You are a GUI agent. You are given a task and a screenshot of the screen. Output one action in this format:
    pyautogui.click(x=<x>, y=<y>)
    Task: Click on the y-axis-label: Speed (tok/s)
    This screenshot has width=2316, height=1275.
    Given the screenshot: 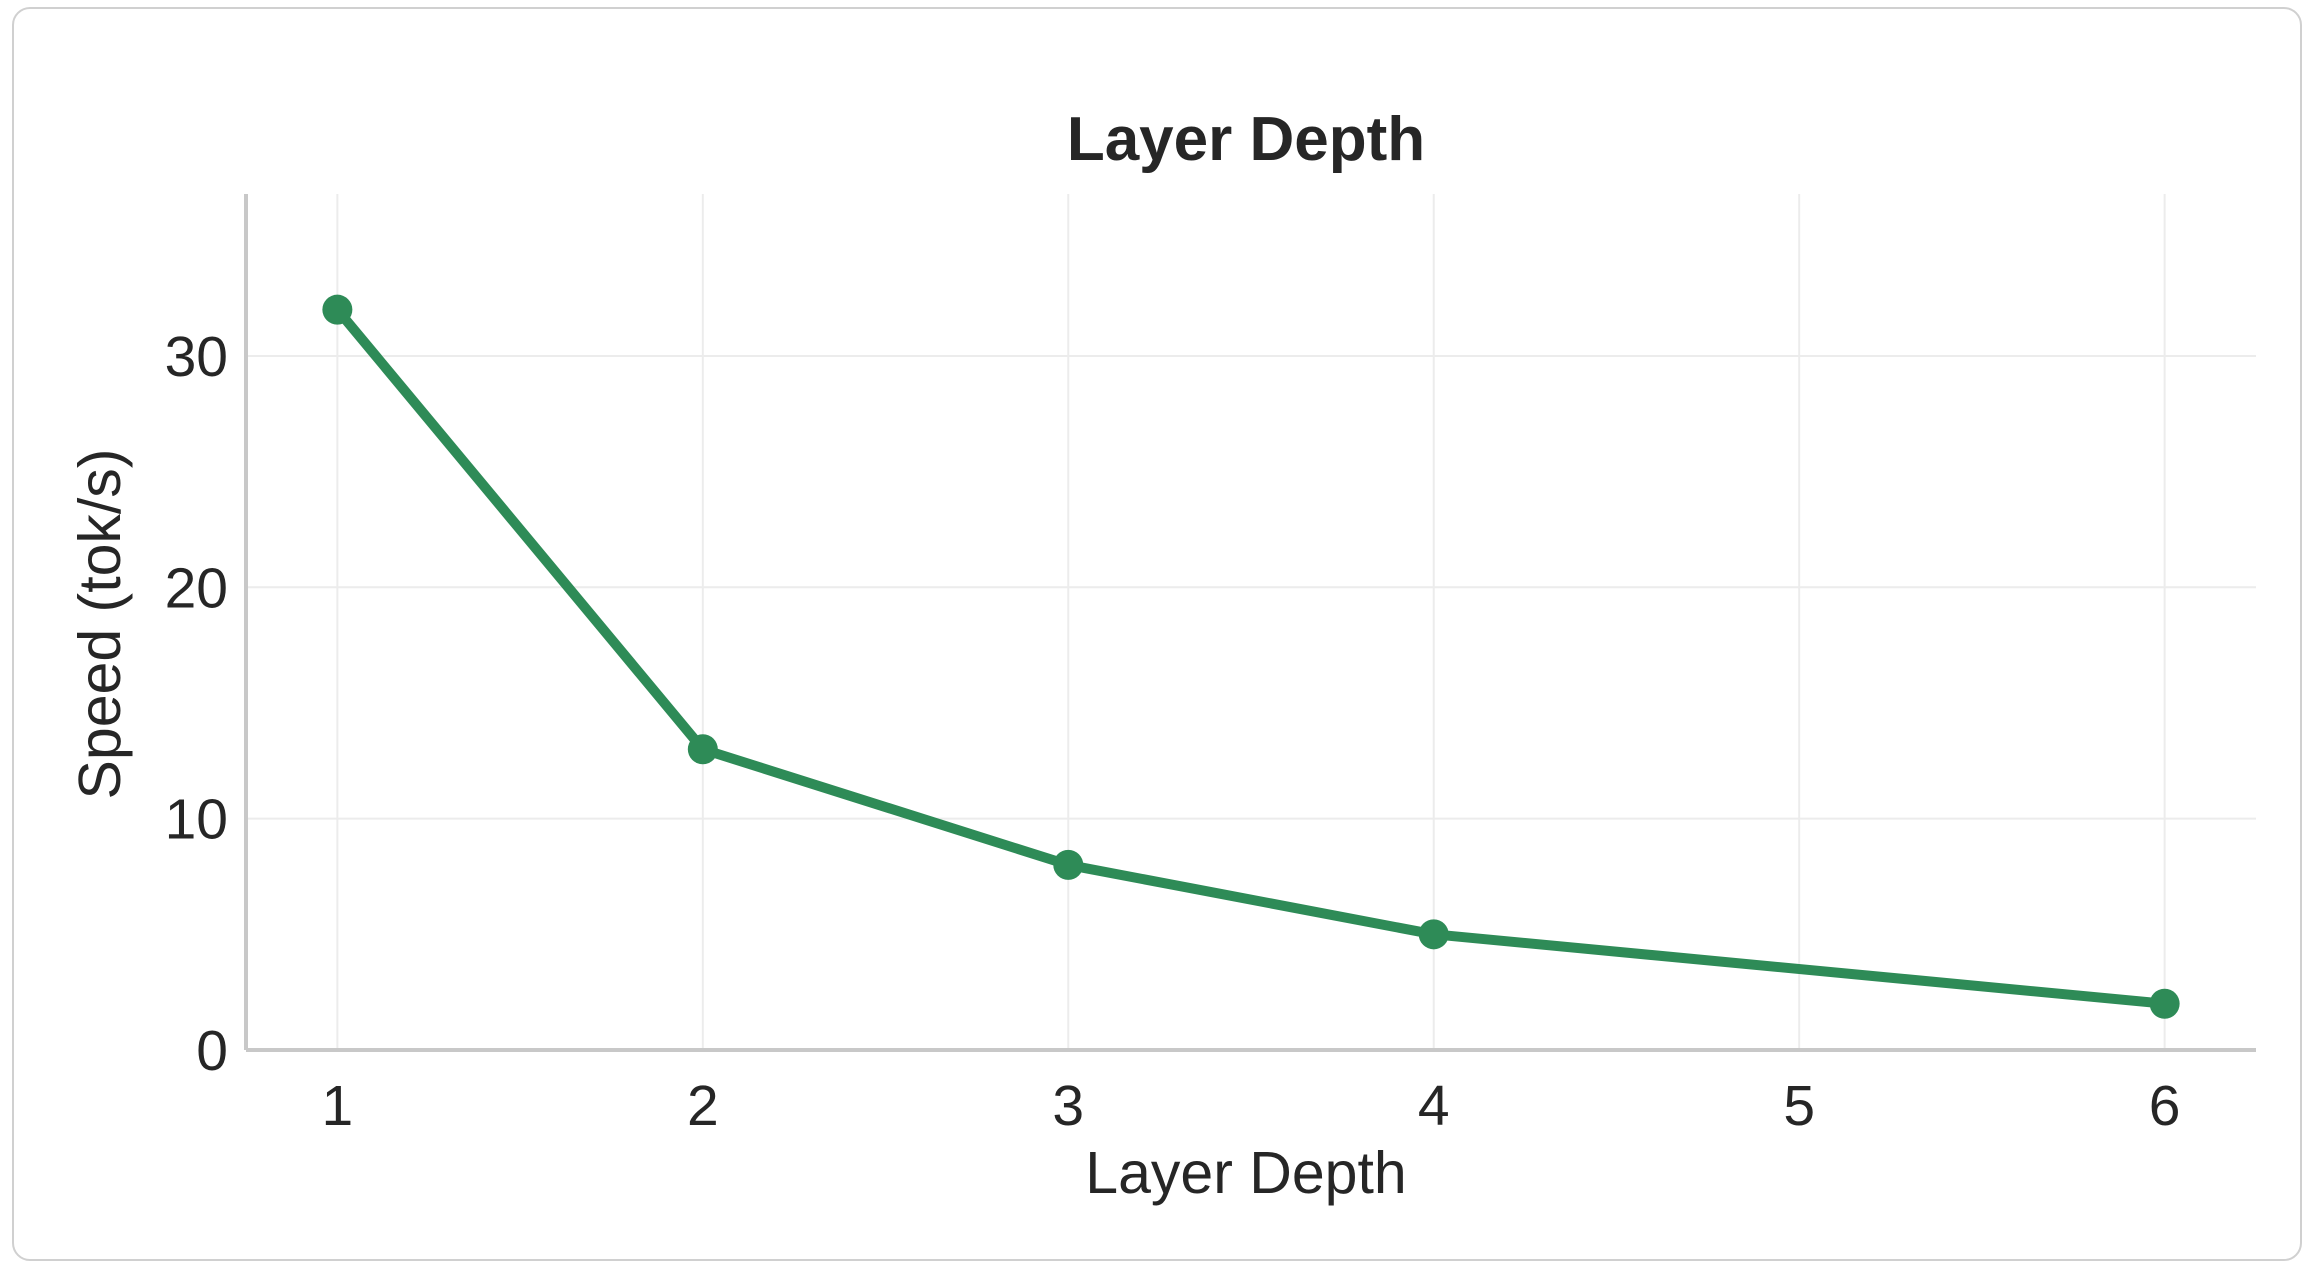 What is the action you would take?
    pyautogui.click(x=100, y=624)
    